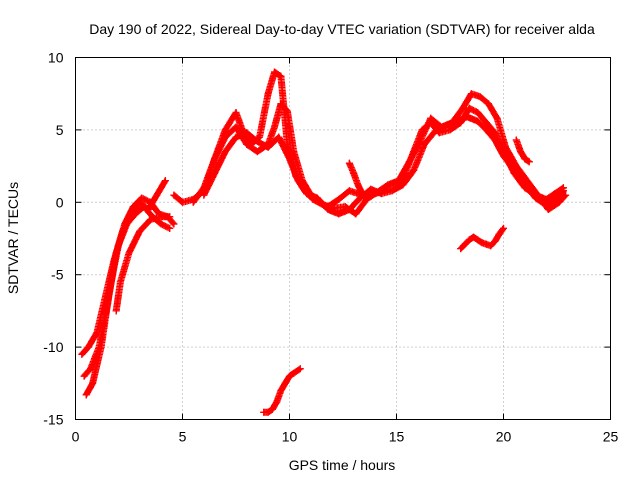 The height and width of the screenshot is (480, 640). What do you see at coordinates (56, 58) in the screenshot?
I see `y-tick-label: 10` at bounding box center [56, 58].